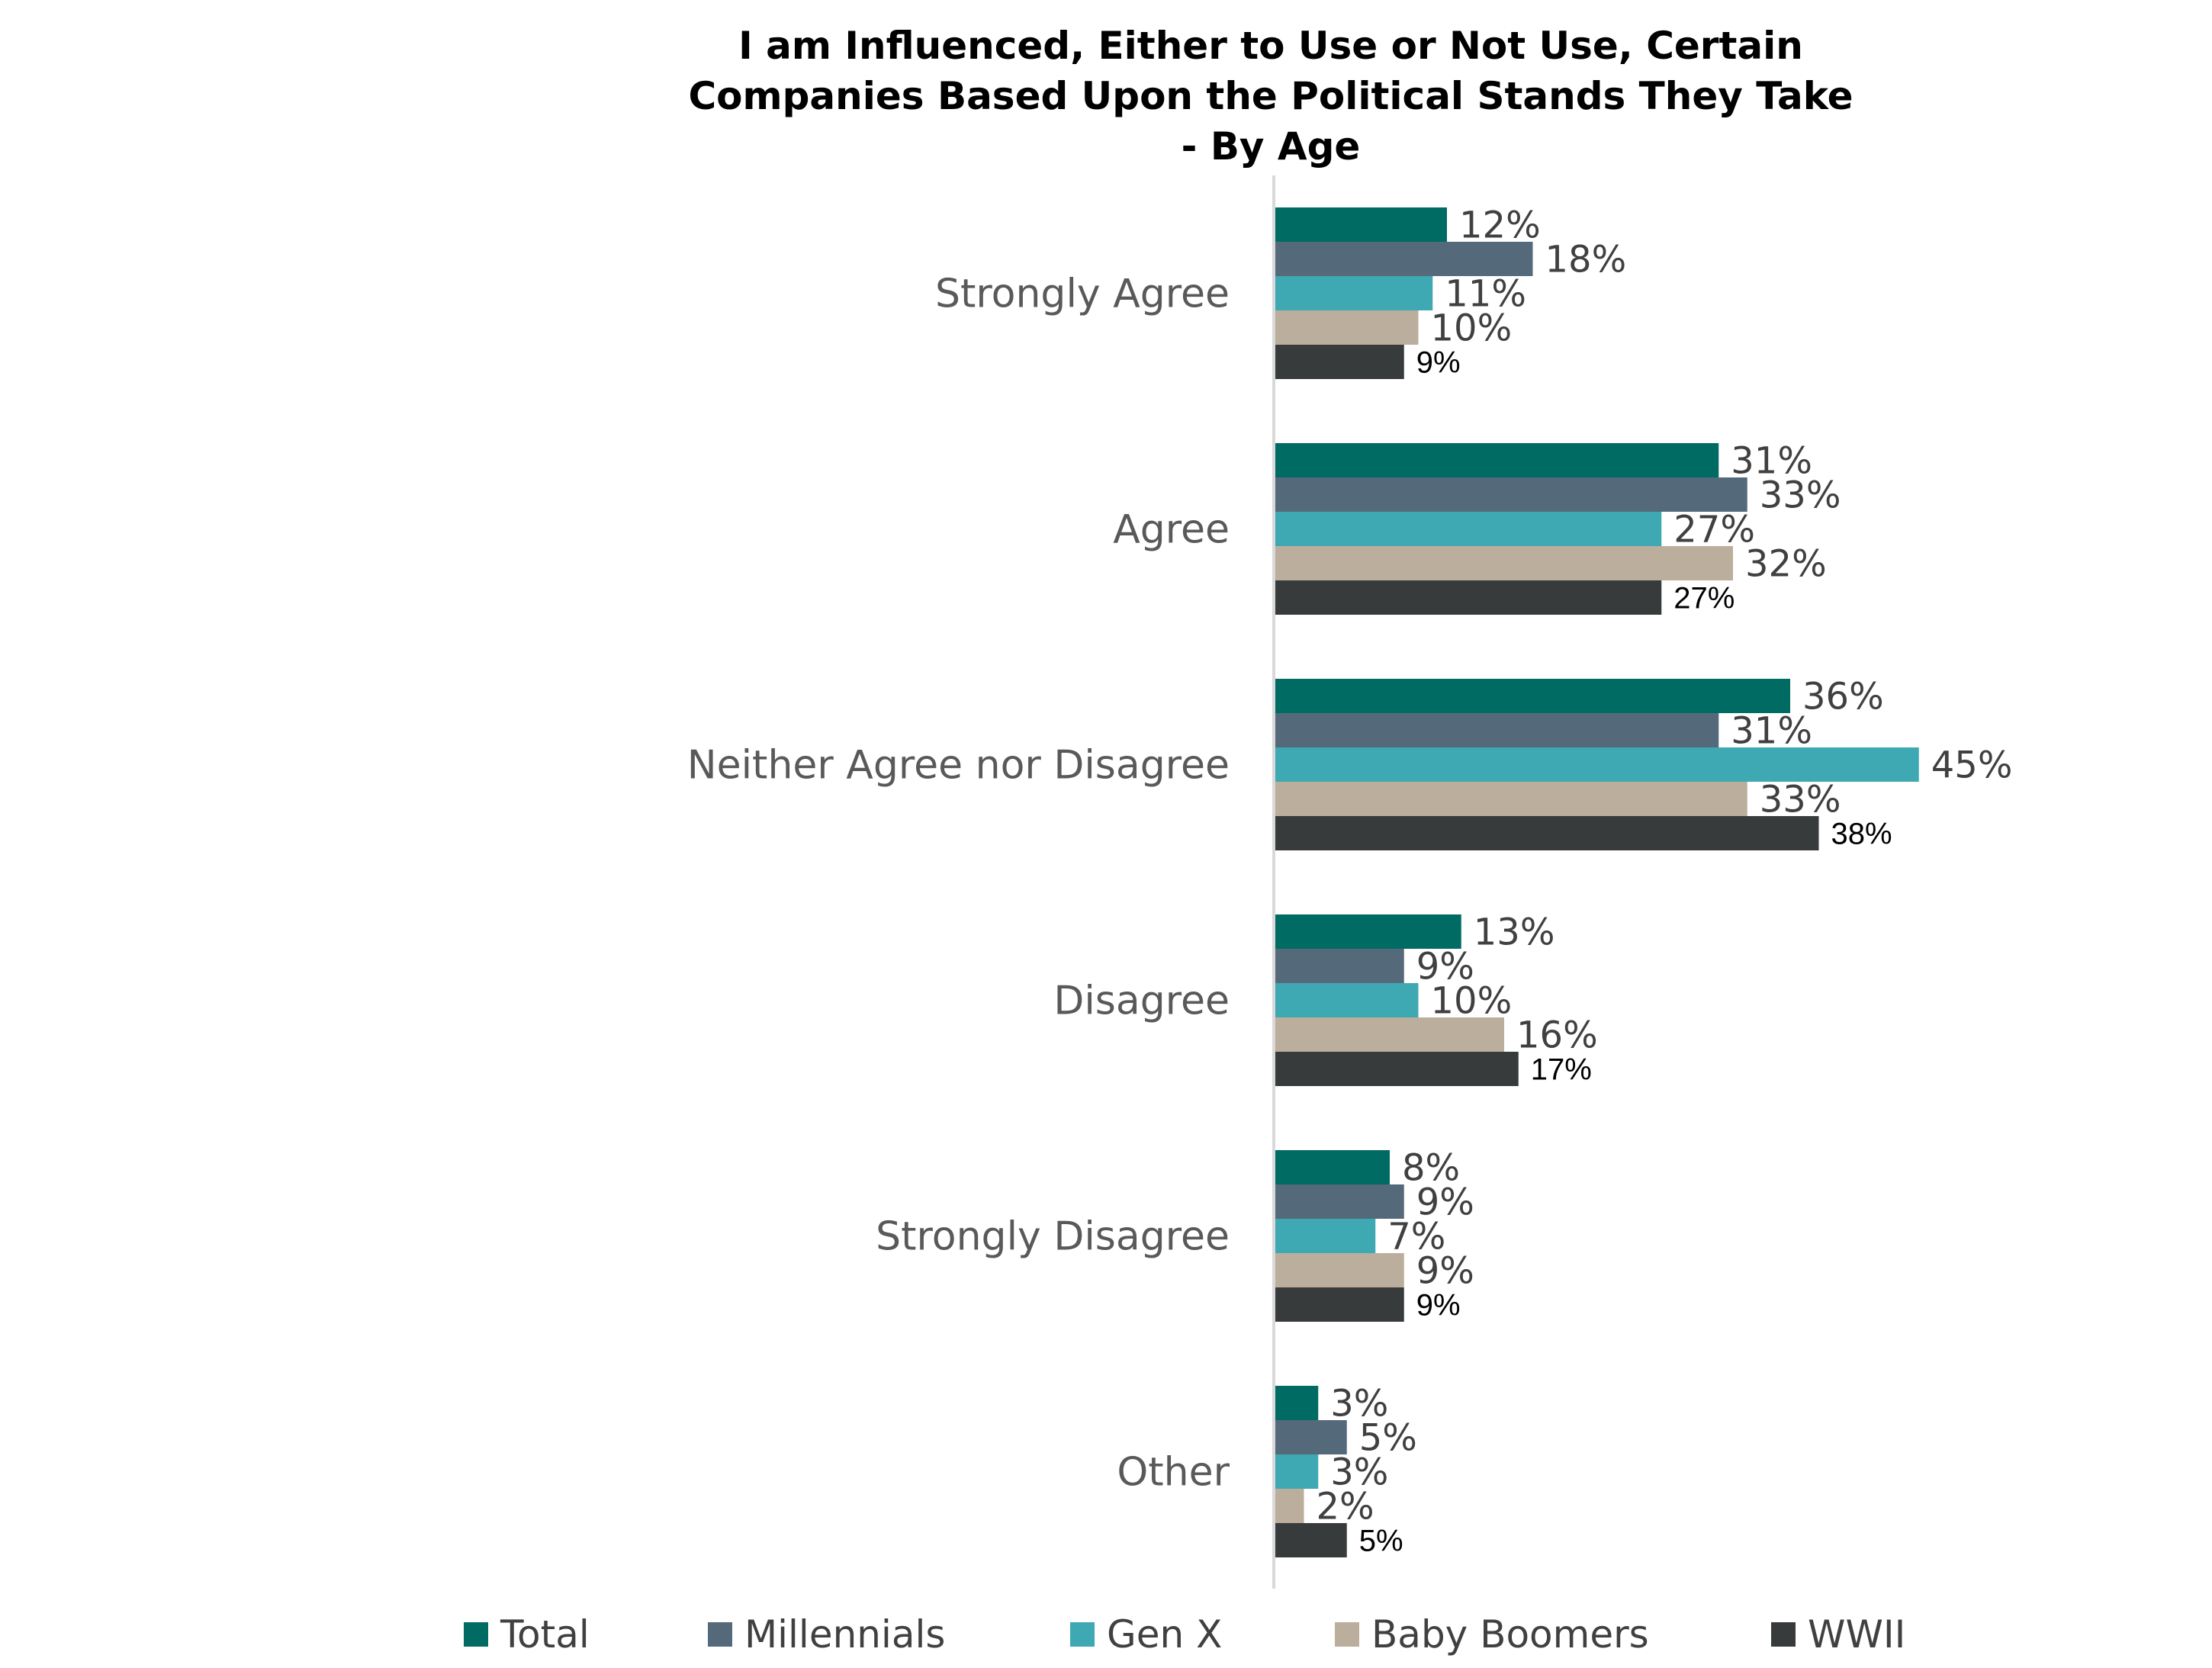 The height and width of the screenshot is (1668, 2212). I want to click on category-label: Agree, so click(1171, 530).